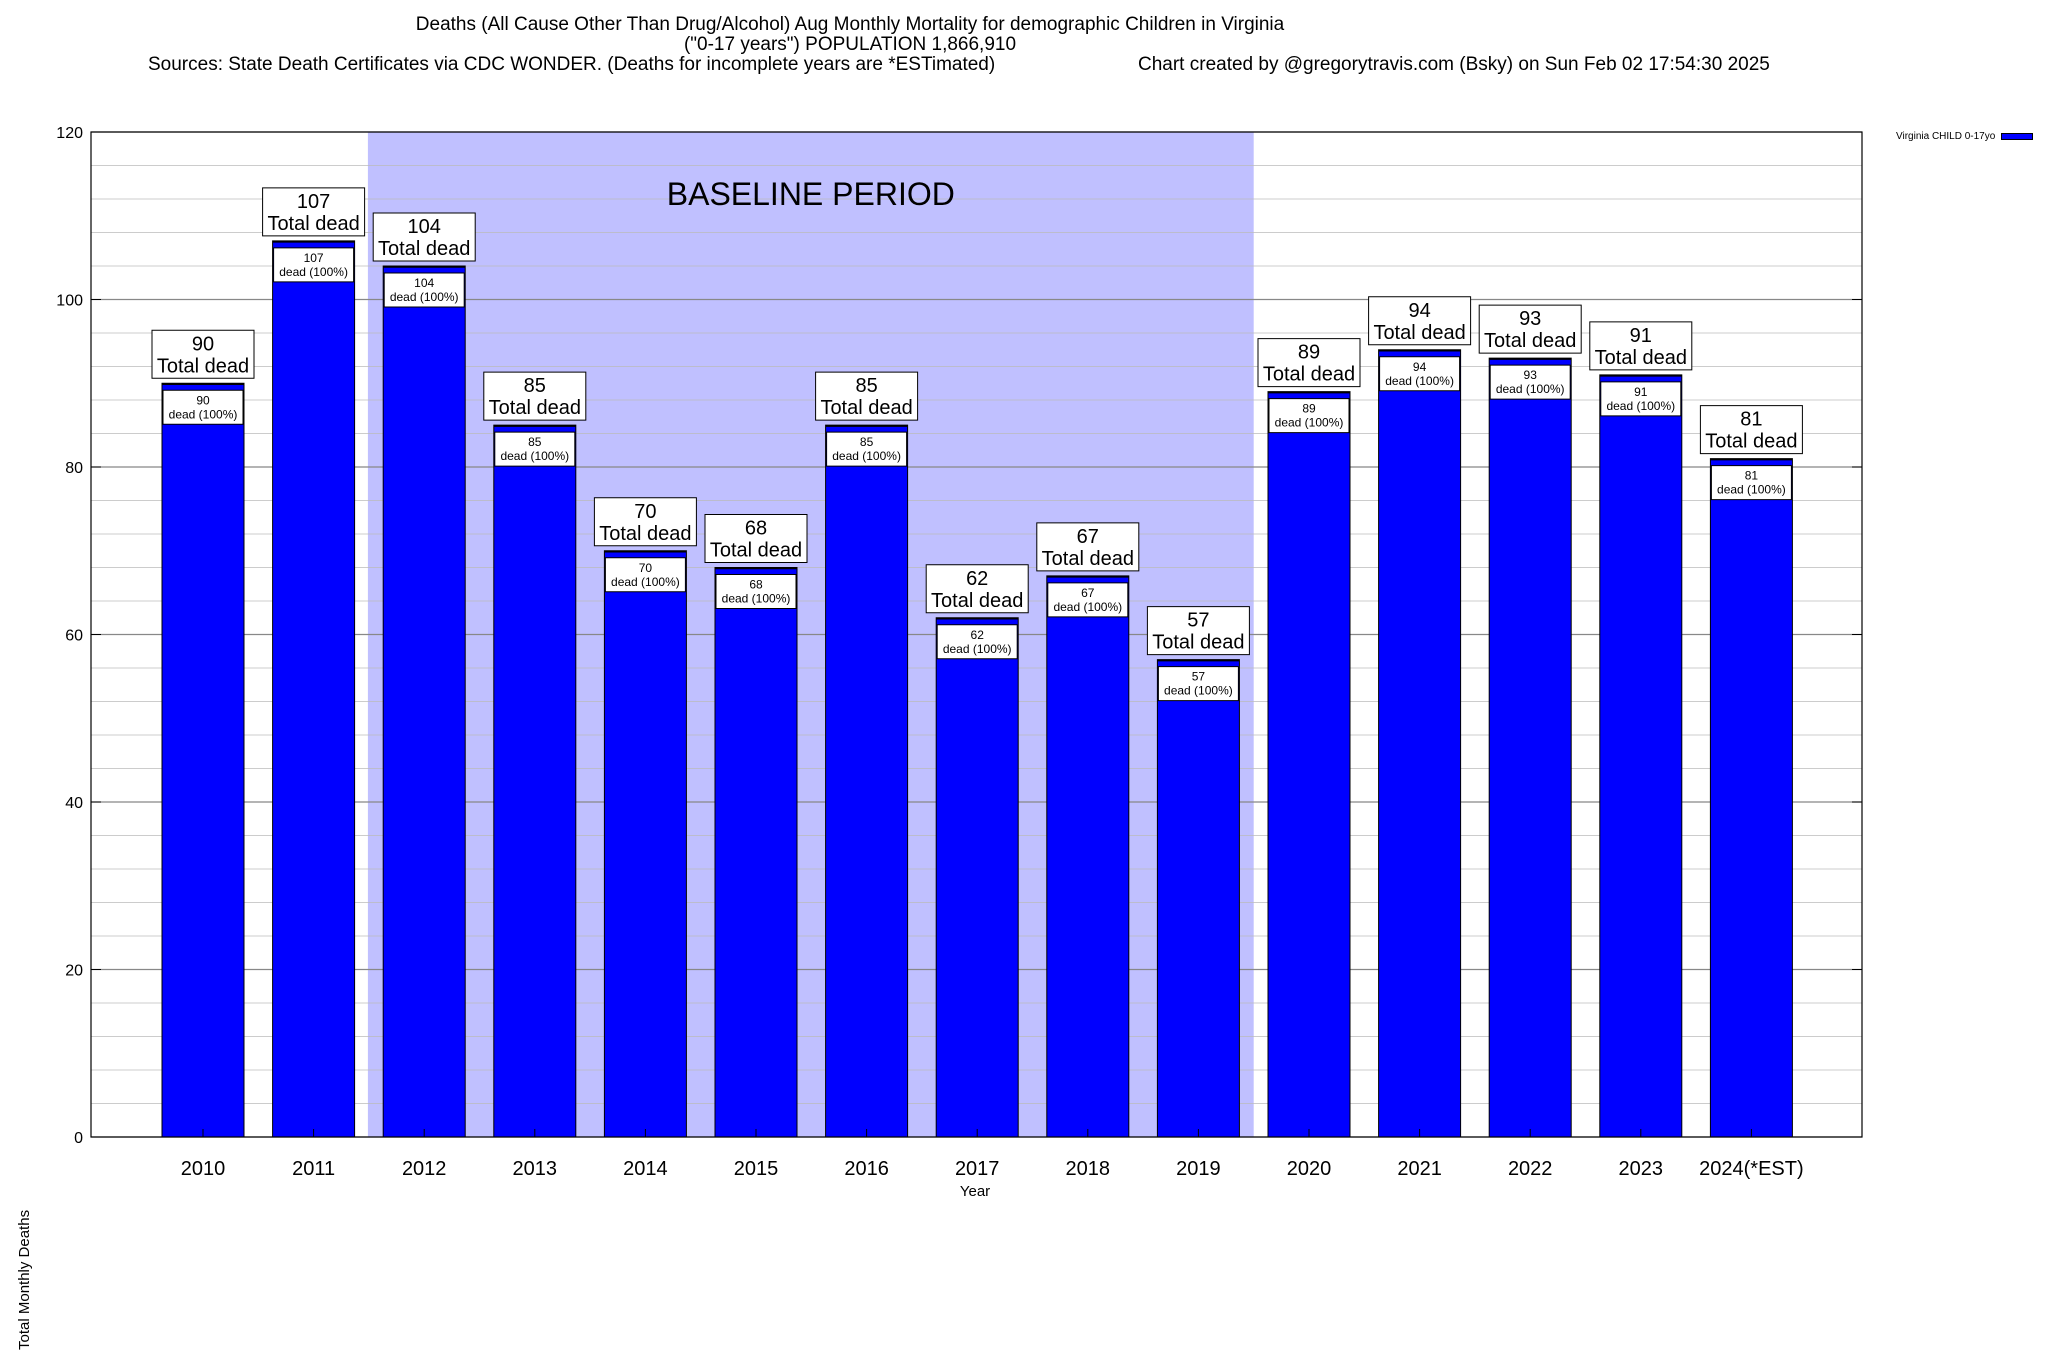 This screenshot has height=1350, width=2048. What do you see at coordinates (756, 585) in the screenshot?
I see `inner-label-value: 68` at bounding box center [756, 585].